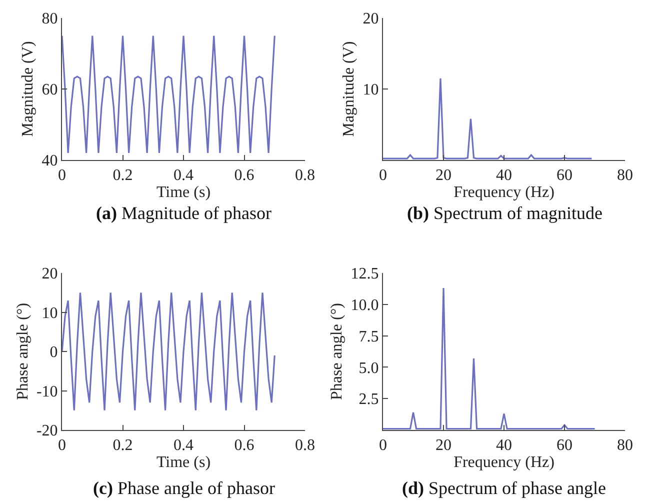 The image size is (646, 501). What do you see at coordinates (47, 391) in the screenshot?
I see `y-tick-label: -10` at bounding box center [47, 391].